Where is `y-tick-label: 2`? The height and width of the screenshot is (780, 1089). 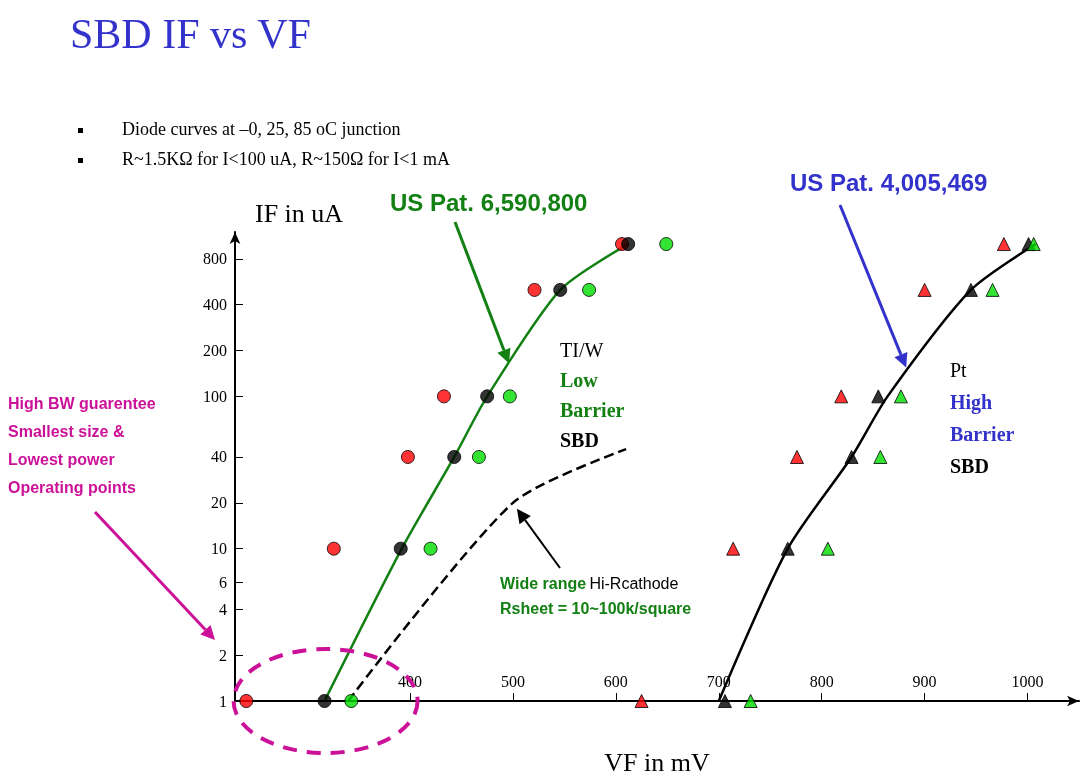
y-tick-label: 2 is located at coordinates (223, 655).